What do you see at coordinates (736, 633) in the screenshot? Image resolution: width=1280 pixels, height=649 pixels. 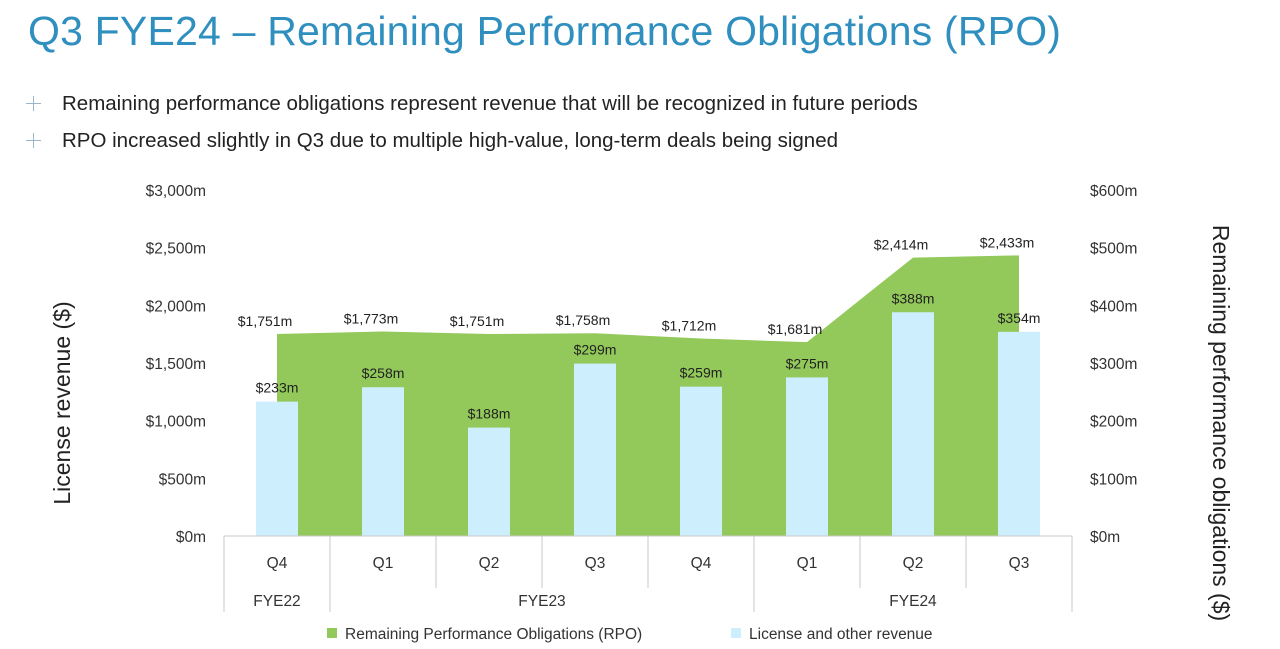 I see `legend-swatch-revenue` at bounding box center [736, 633].